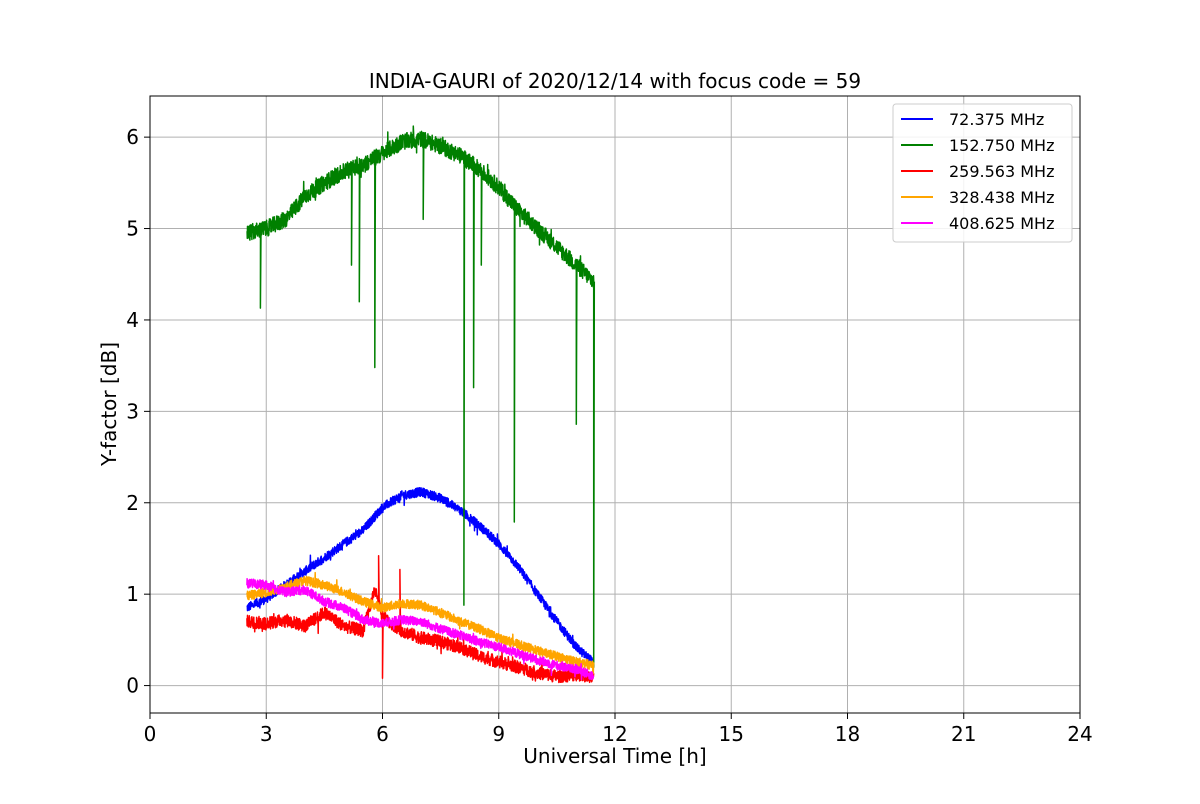 The height and width of the screenshot is (804, 1200). I want to click on x-tick-label: 9, so click(498, 734).